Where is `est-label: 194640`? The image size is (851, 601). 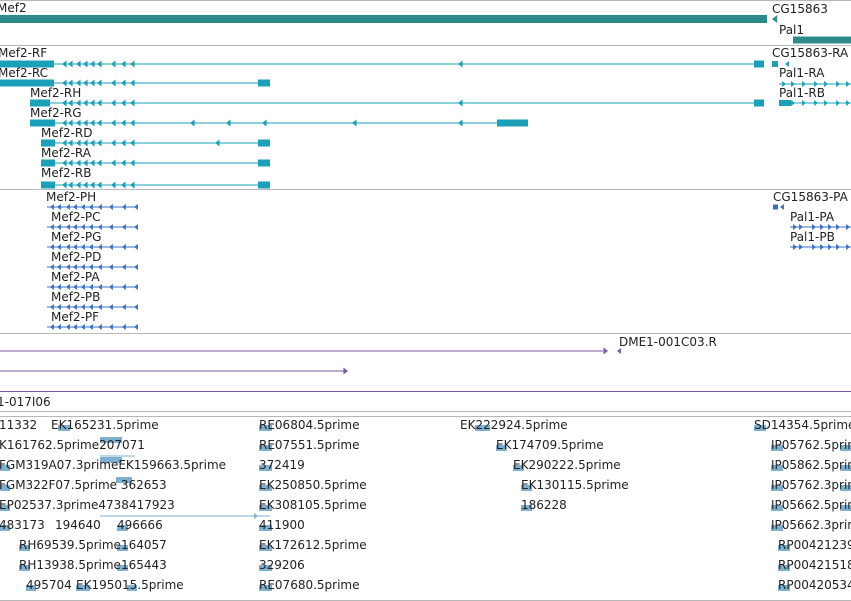 est-label: 194640 is located at coordinates (78, 525).